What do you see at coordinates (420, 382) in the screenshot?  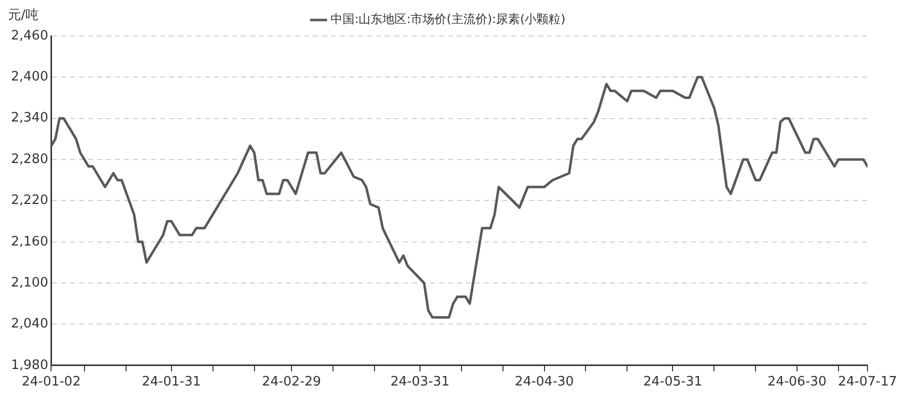 I see `x-tick-label: 24-03-31` at bounding box center [420, 382].